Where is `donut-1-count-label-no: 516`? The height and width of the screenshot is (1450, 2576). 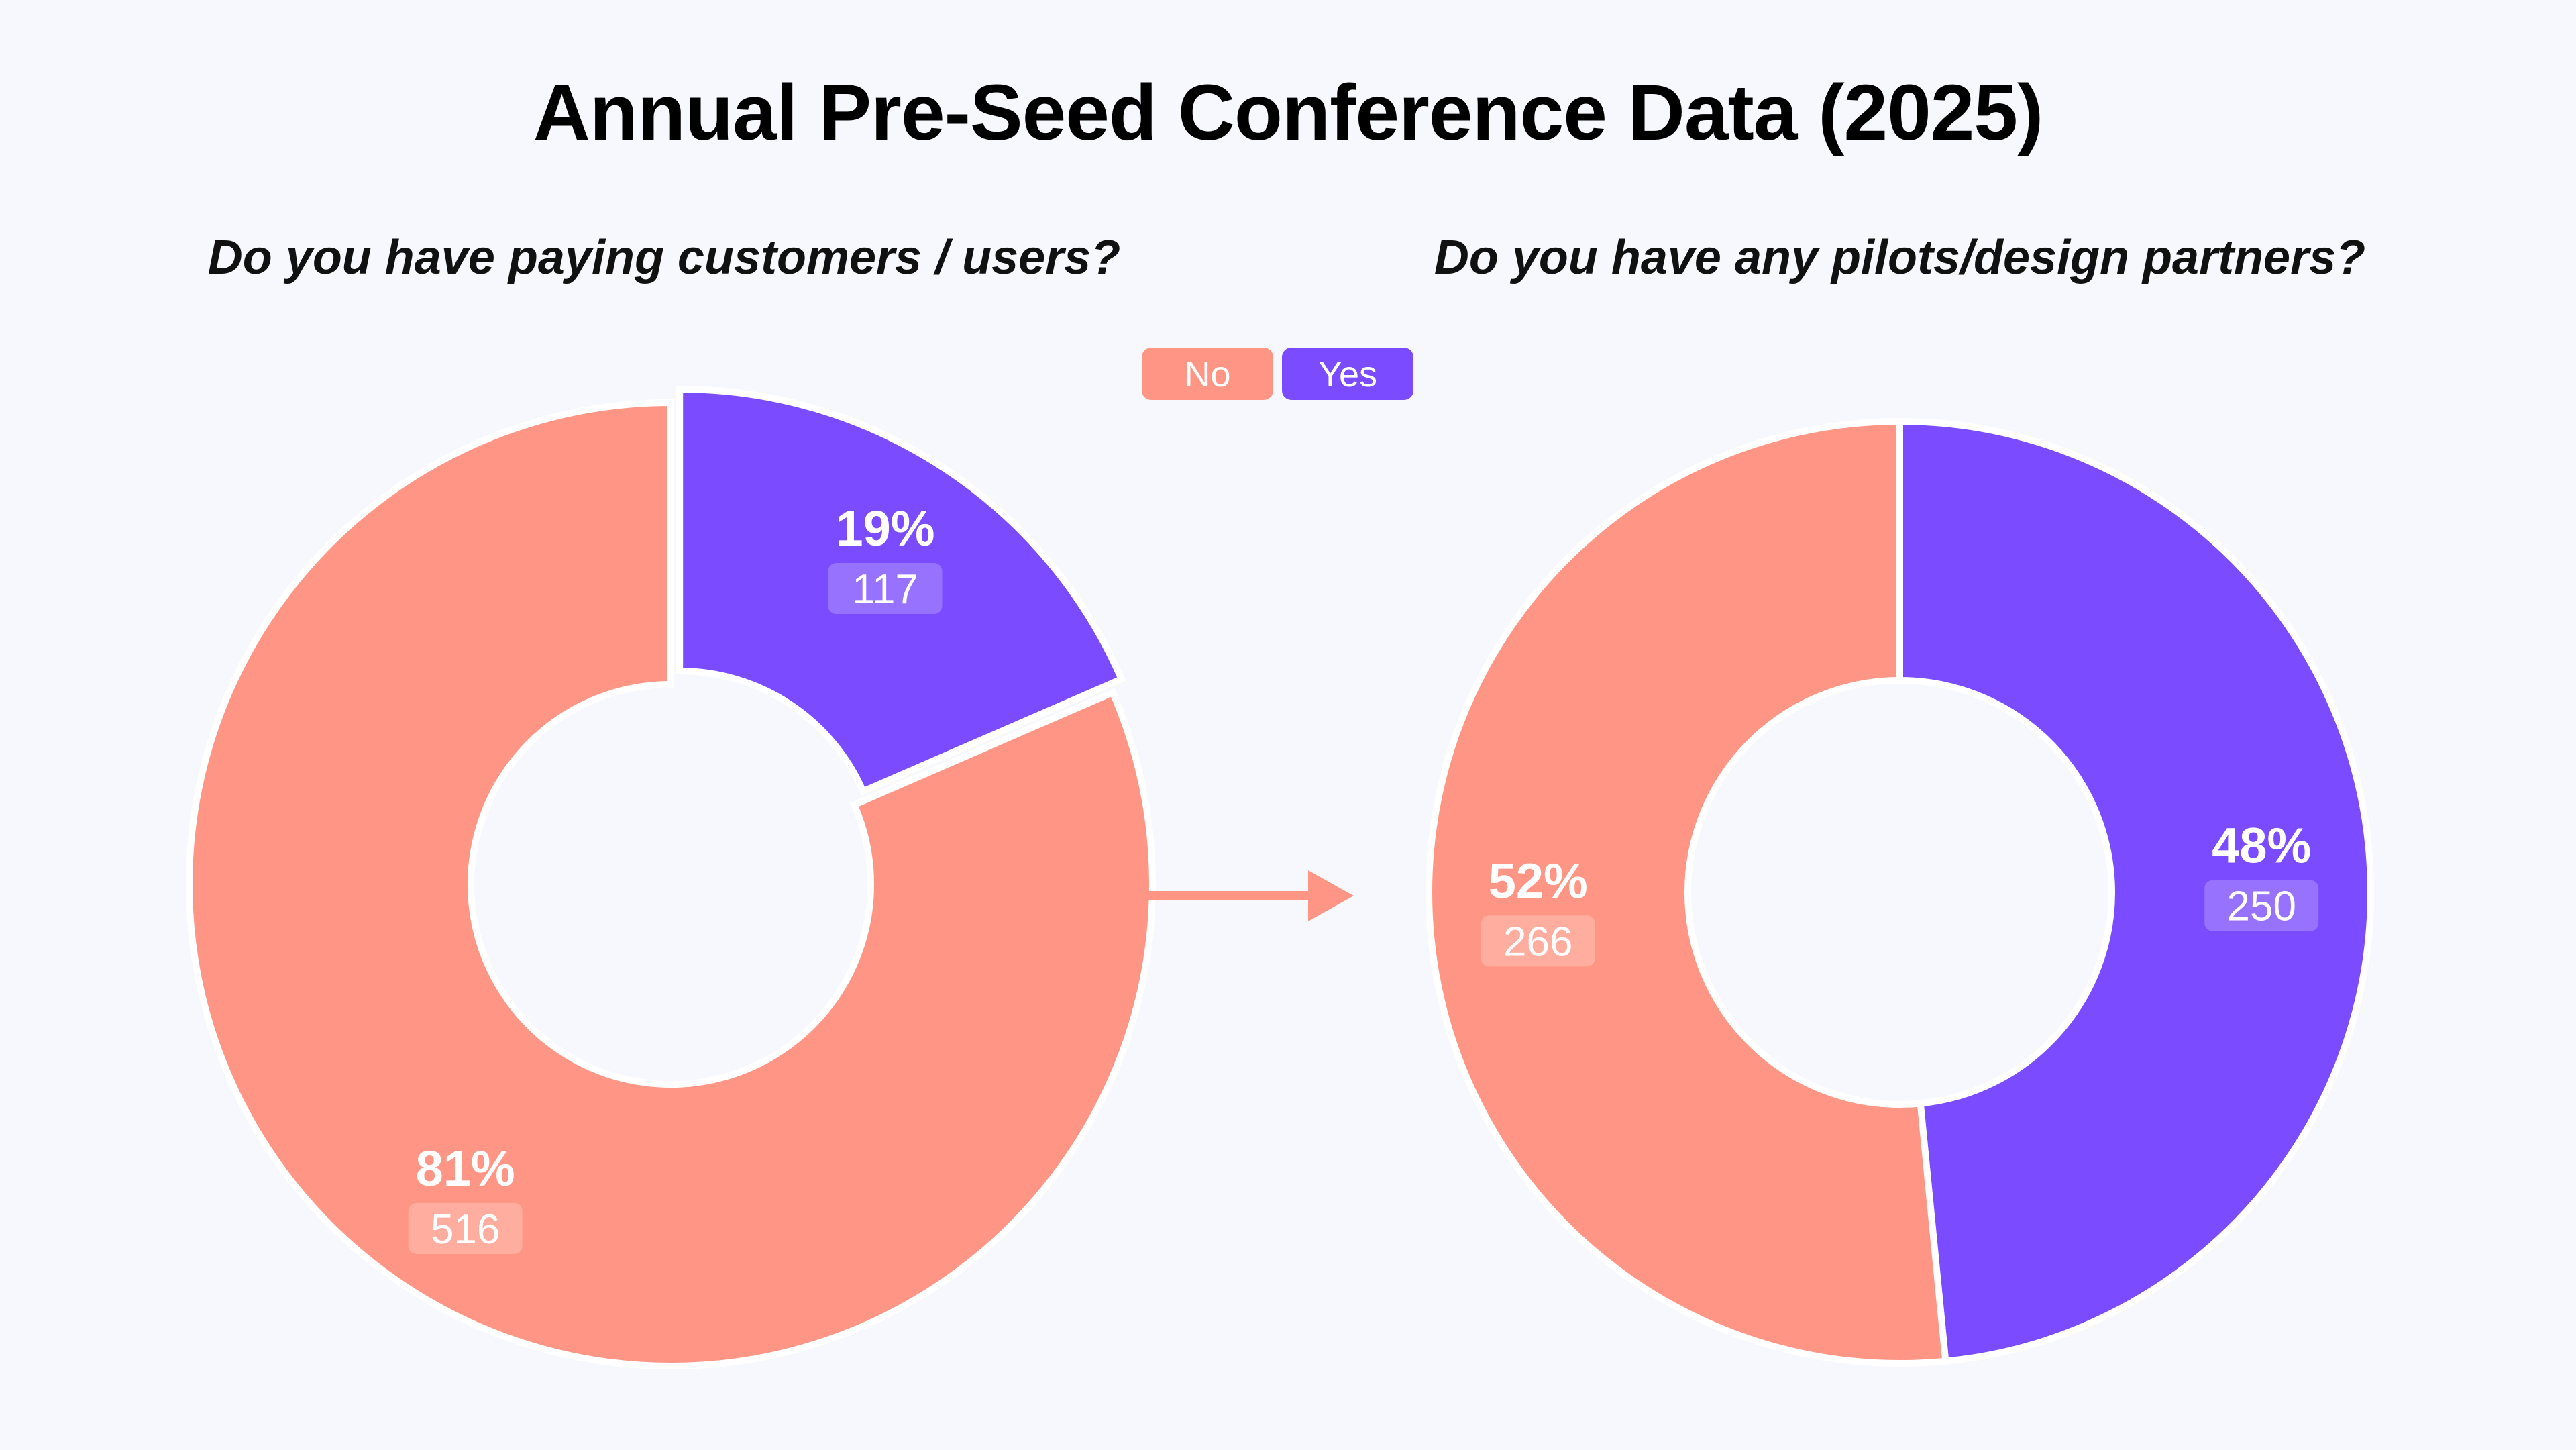
donut-1-count-label-no: 516 is located at coordinates (465, 1229).